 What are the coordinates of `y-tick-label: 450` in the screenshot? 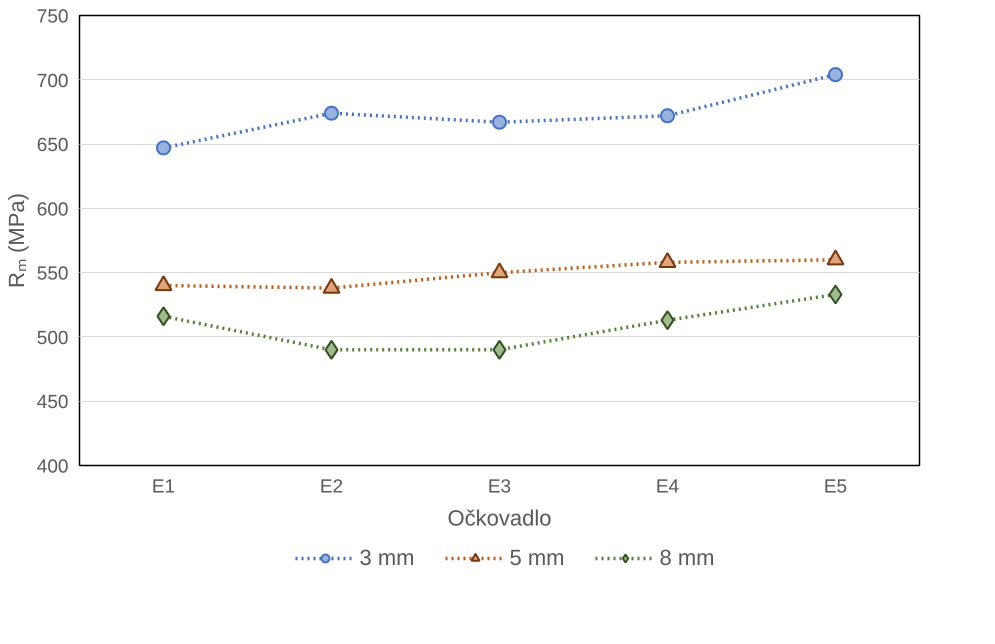 It's located at (52, 403).